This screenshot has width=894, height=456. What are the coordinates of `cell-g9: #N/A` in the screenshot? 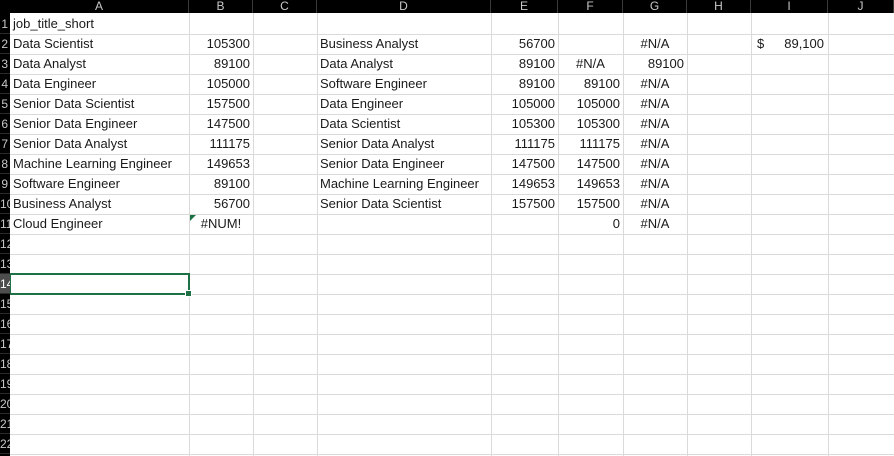 It's located at (655, 183).